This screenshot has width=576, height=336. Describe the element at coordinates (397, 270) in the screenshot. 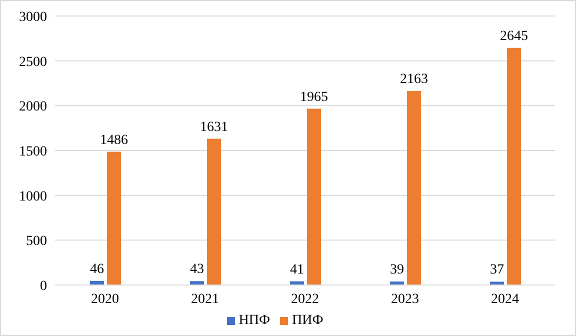

I see `data-label: 39` at that location.